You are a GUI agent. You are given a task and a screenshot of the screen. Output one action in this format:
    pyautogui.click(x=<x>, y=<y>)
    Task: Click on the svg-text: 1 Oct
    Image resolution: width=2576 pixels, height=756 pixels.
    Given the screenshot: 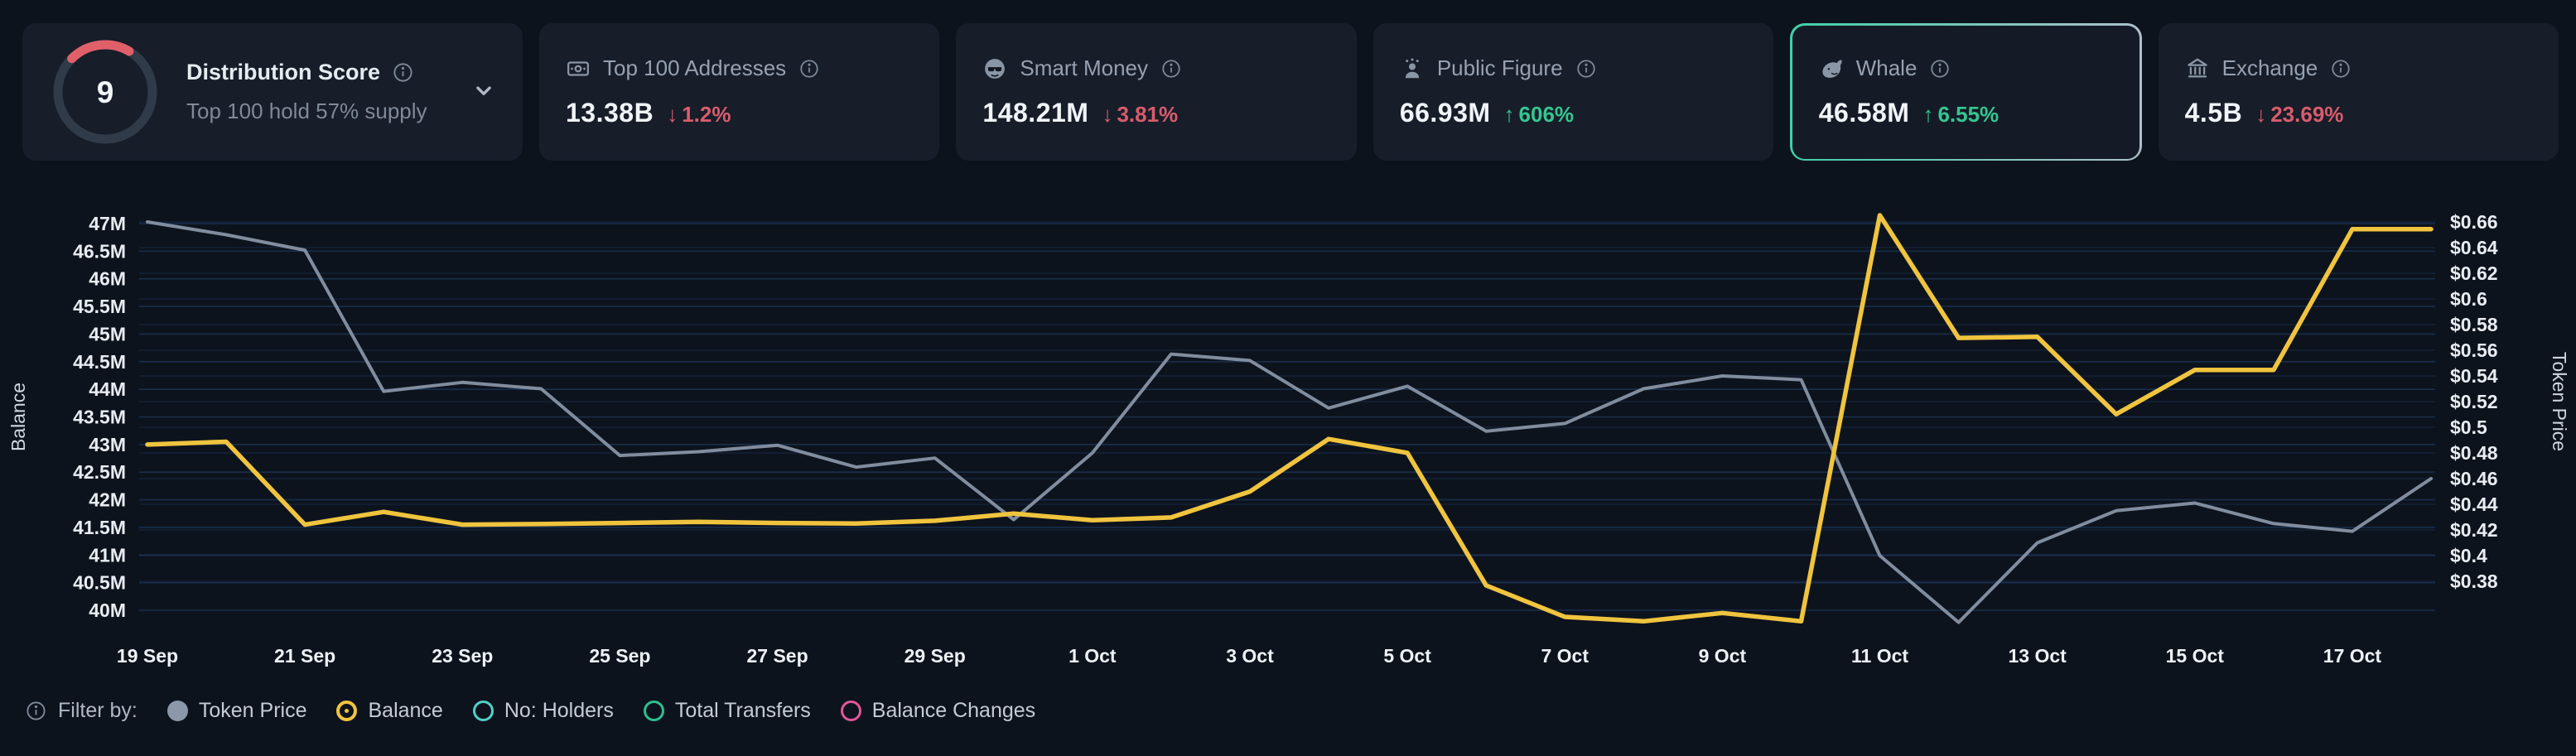 What is the action you would take?
    pyautogui.click(x=1093, y=656)
    